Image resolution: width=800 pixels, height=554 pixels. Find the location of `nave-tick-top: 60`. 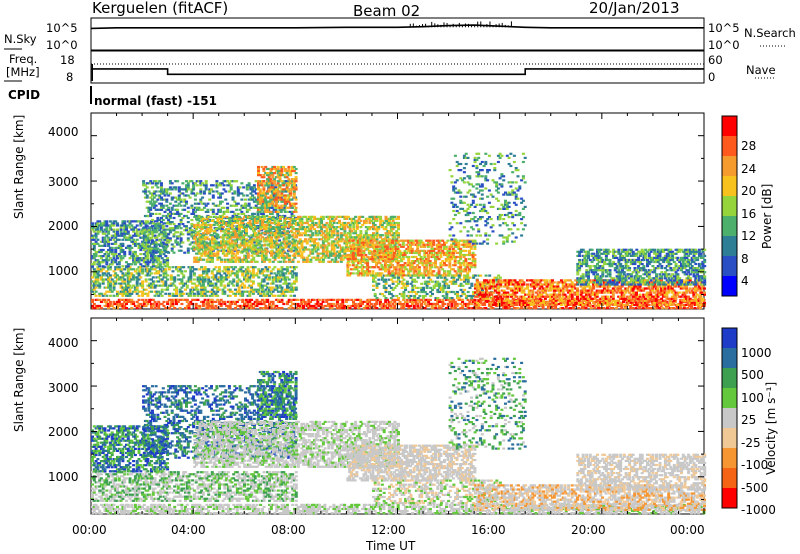

nave-tick-top: 60 is located at coordinates (715, 60).